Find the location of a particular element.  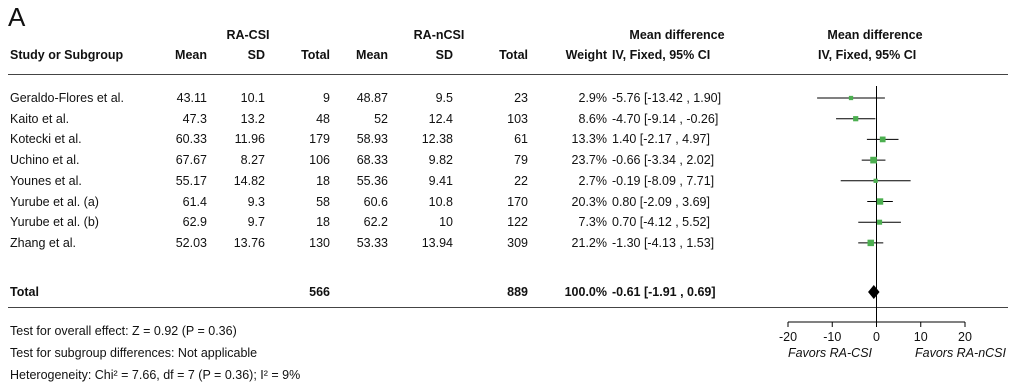

sd1-cell: 9.3 is located at coordinates (256, 201).